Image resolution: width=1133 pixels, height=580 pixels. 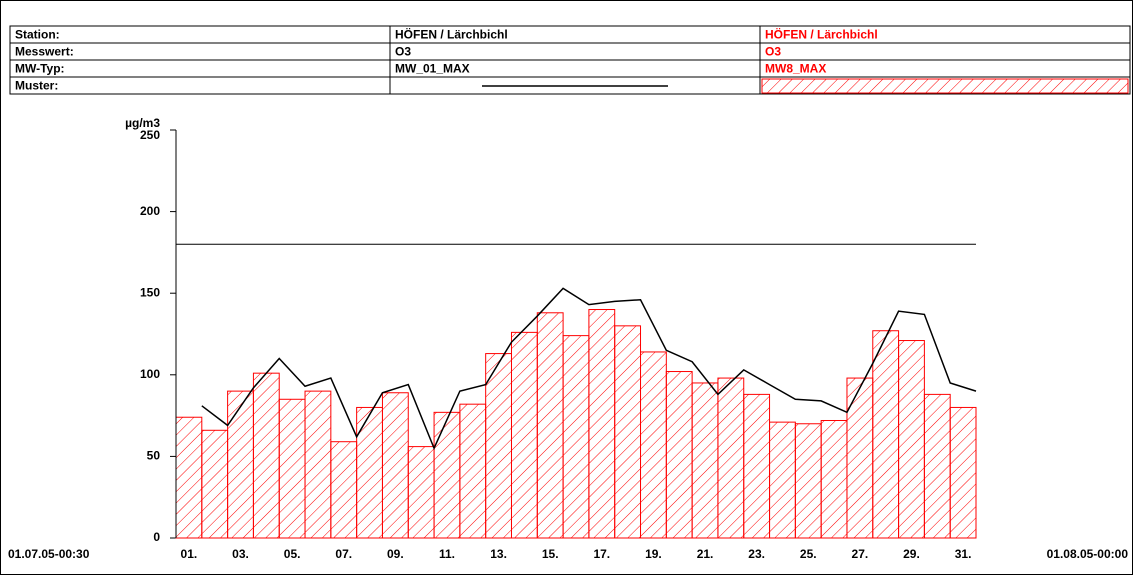 I want to click on x-tick-label: 09., so click(x=395, y=554).